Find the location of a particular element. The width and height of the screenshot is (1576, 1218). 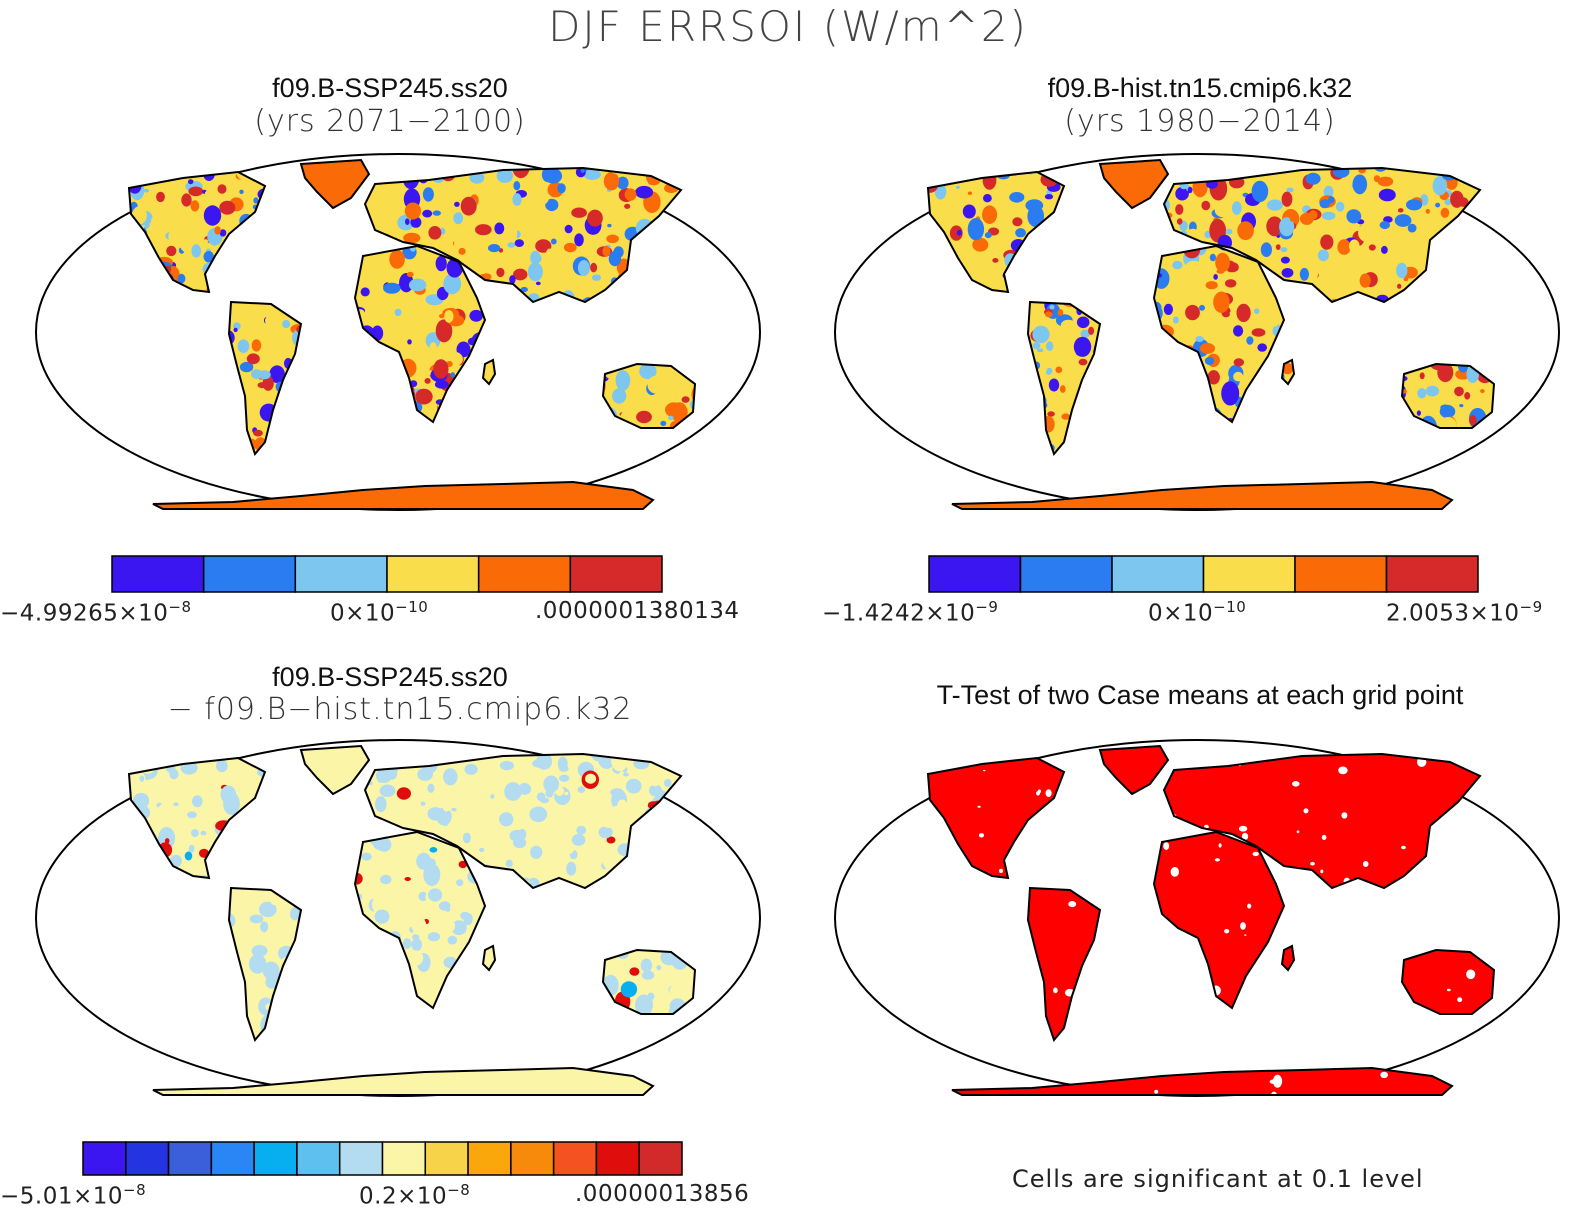

panel2-subtitle: (yrs 1980−2014) is located at coordinates (1200, 121).